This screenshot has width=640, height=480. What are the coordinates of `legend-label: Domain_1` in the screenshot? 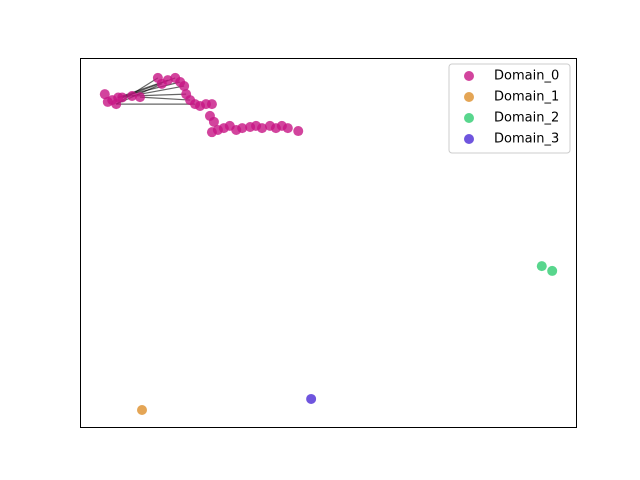 It's located at (526, 97).